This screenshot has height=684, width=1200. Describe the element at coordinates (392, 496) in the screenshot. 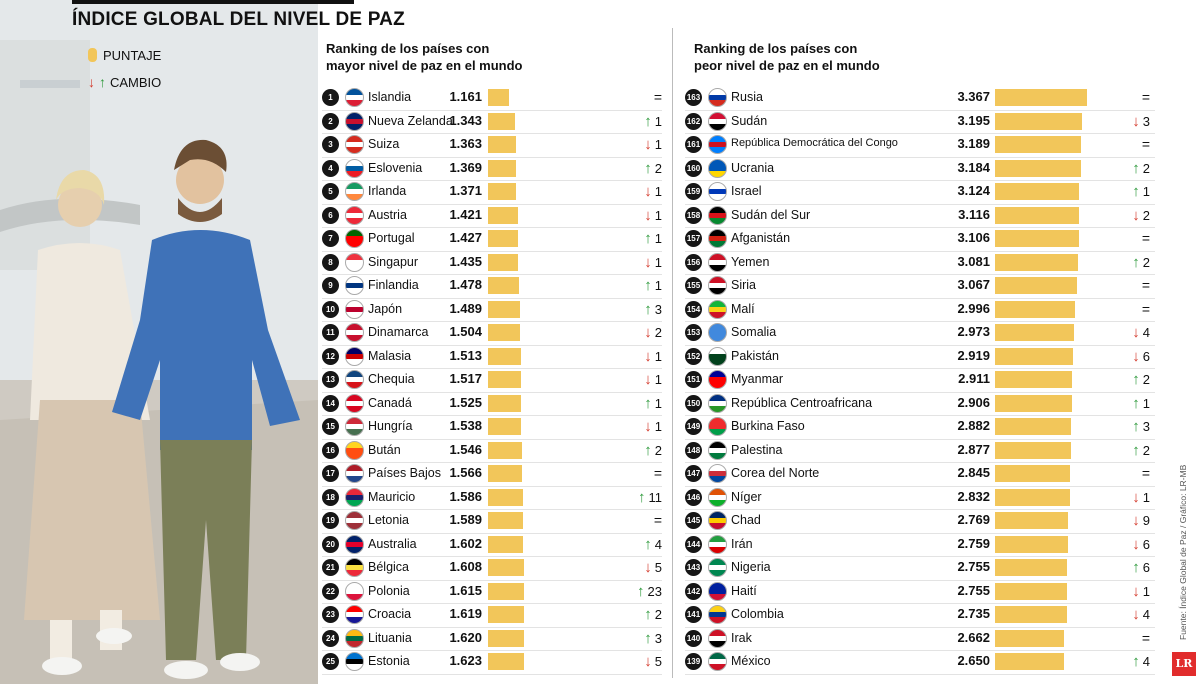

I see `country-name: Mauricio` at that location.